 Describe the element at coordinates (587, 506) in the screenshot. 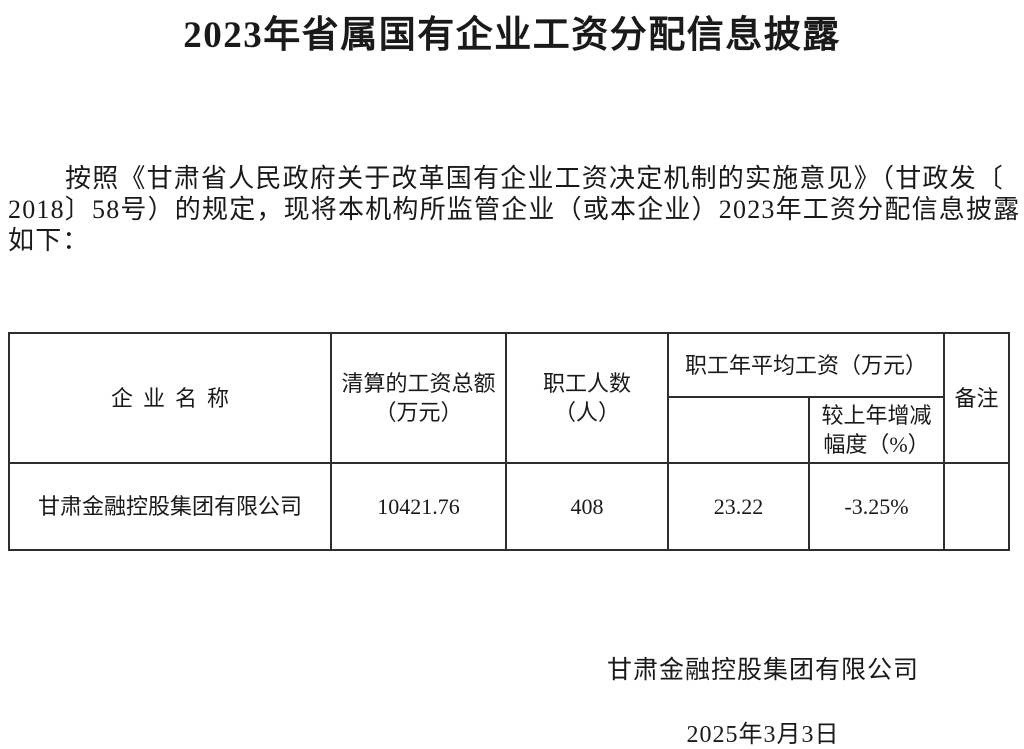

I see `cell-employee-count: 408` at that location.